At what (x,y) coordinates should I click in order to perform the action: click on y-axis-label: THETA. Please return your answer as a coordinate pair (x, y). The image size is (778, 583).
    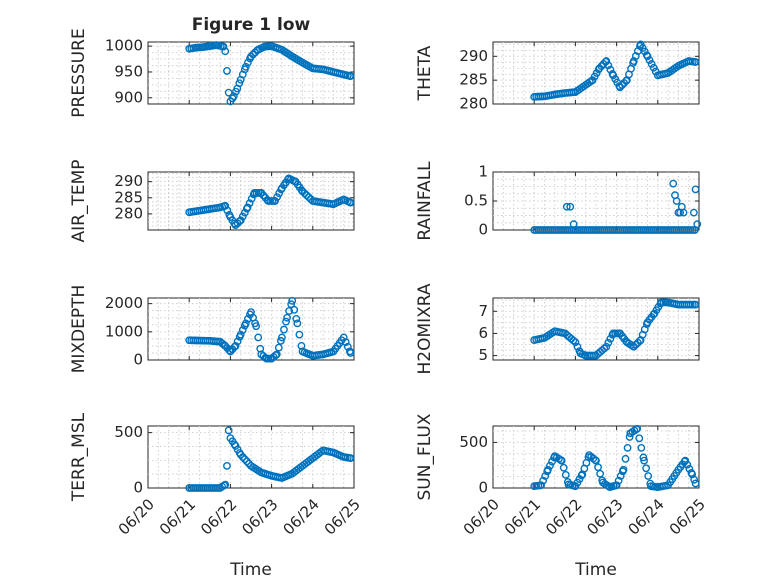
    Looking at the image, I should click on (425, 73).